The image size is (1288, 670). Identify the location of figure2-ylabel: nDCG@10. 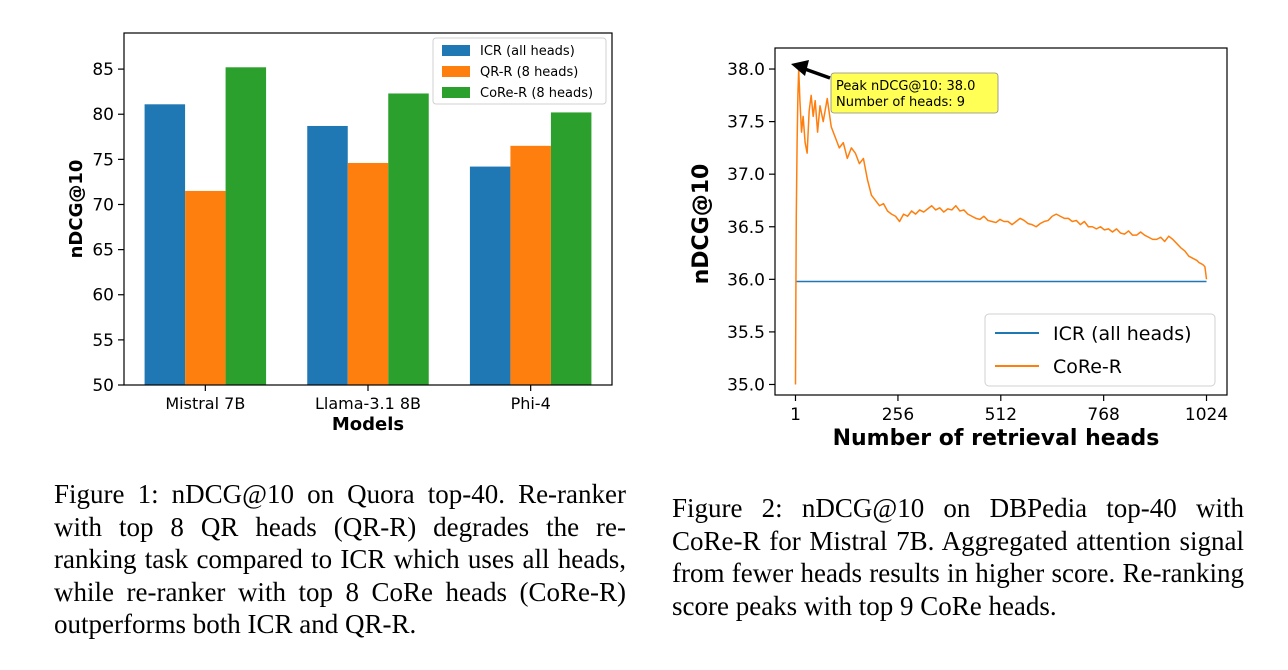
(701, 224).